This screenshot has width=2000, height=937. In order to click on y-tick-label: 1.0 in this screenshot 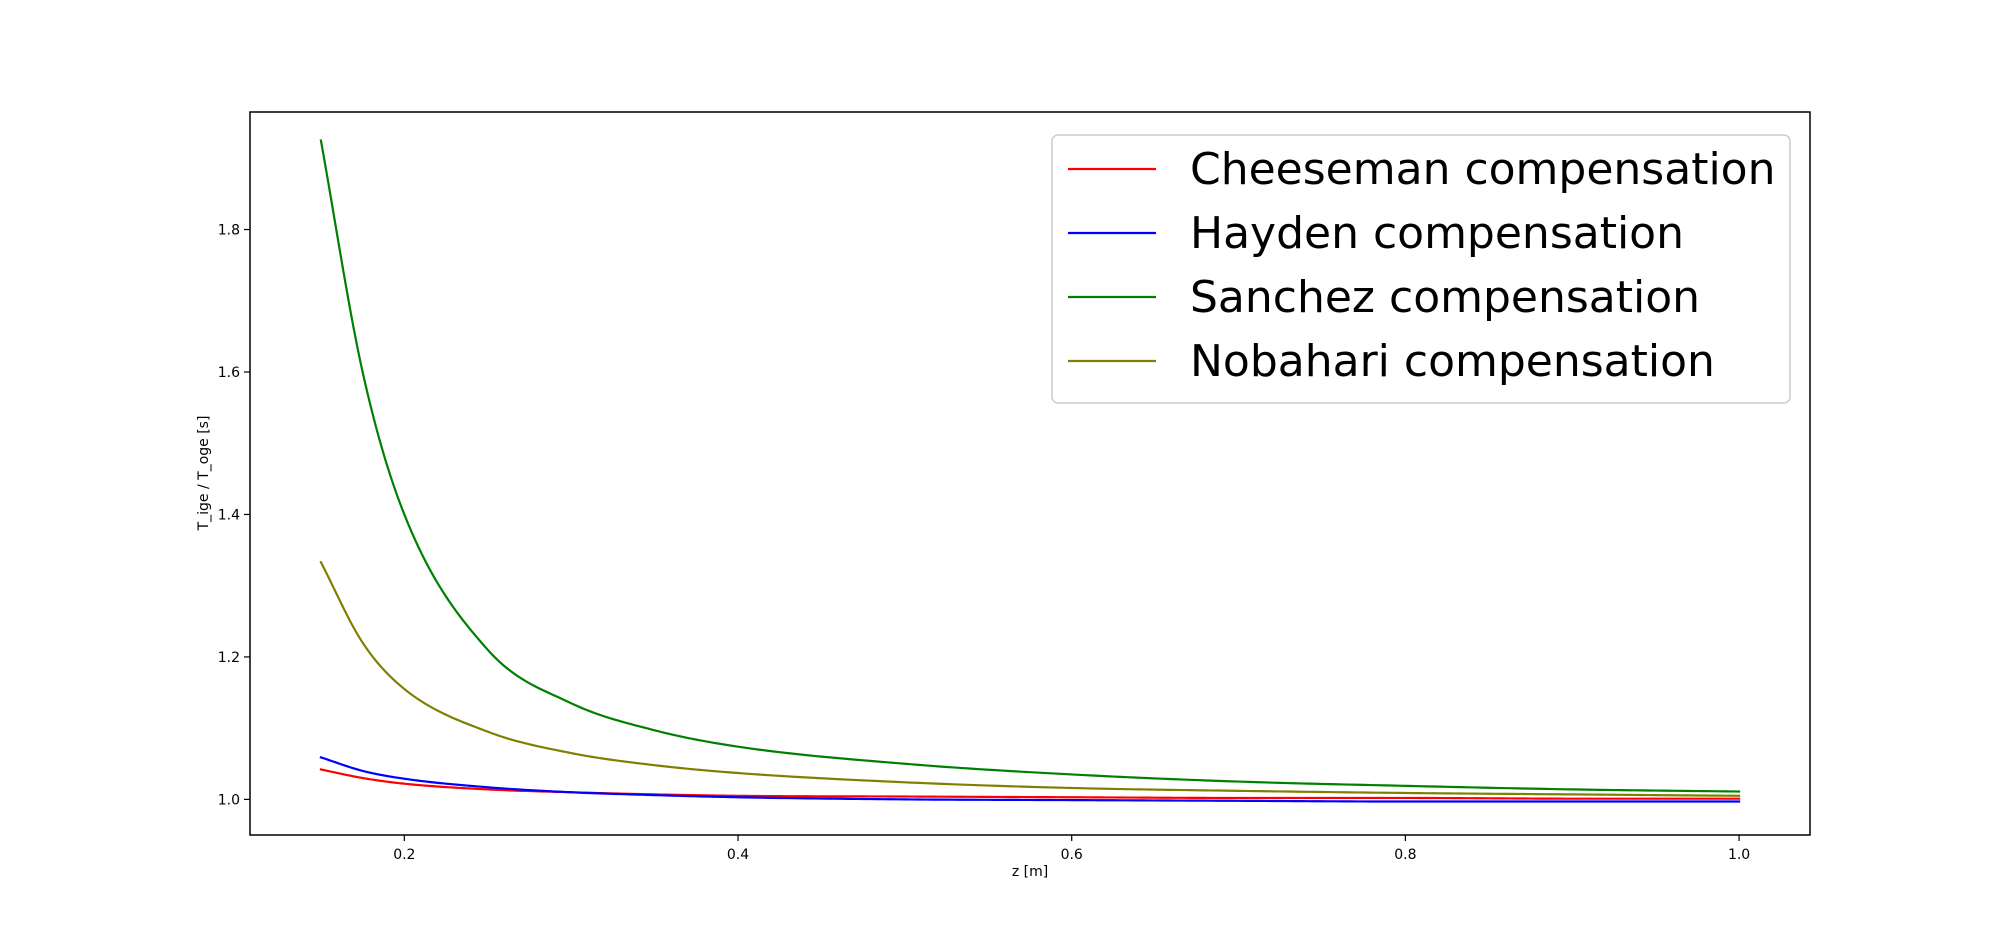, I will do `click(229, 800)`.